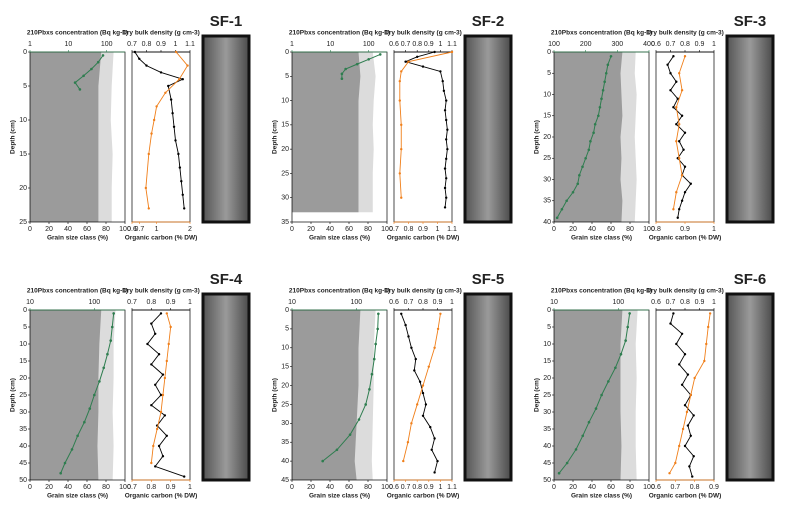 Image resolution: width=787 pixels, height=513 pixels. What do you see at coordinates (547, 201) in the screenshot?
I see `y-tick-label: 35` at bounding box center [547, 201].